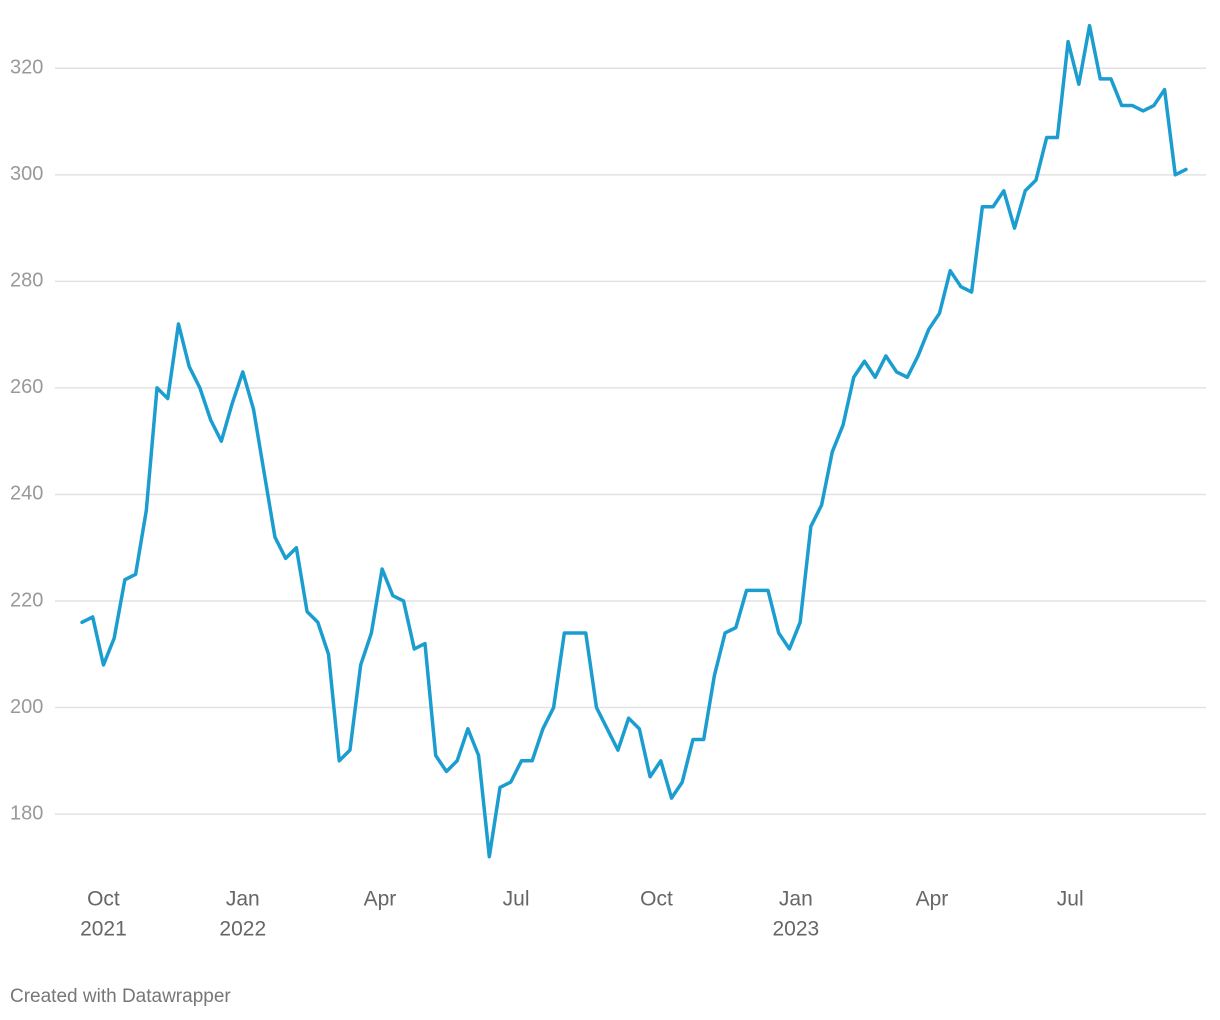 The width and height of the screenshot is (1220, 1020). I want to click on x-tick-year: 2023, so click(795, 929).